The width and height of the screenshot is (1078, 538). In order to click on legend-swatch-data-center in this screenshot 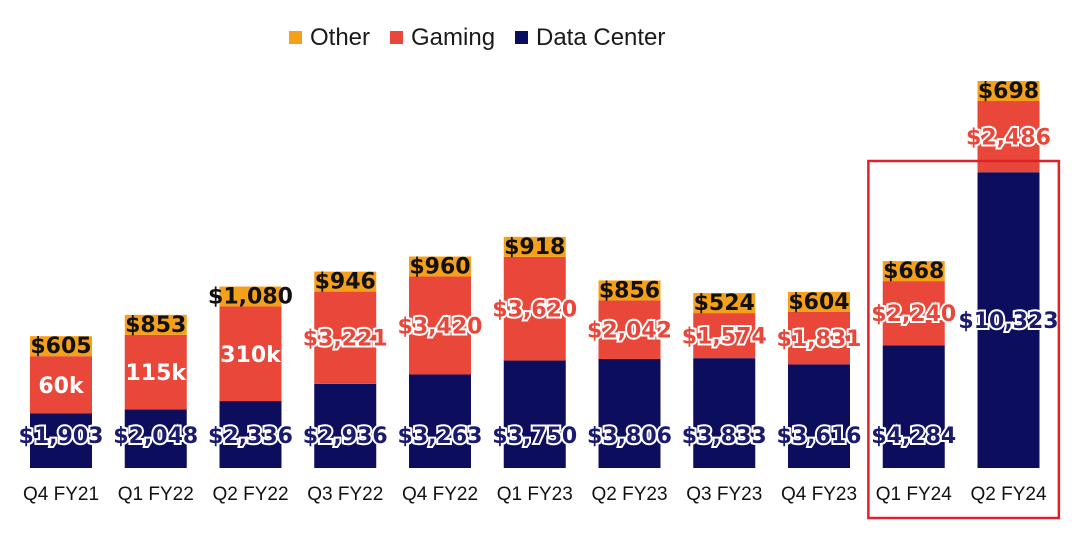, I will do `click(521, 37)`.